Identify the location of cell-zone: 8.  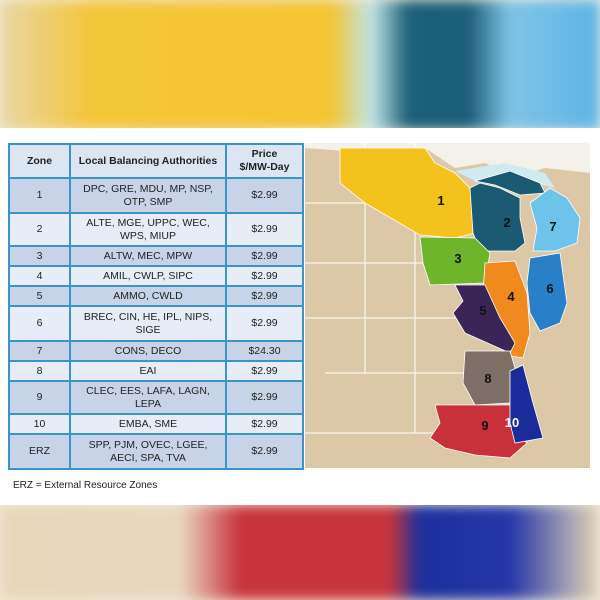
(39, 371).